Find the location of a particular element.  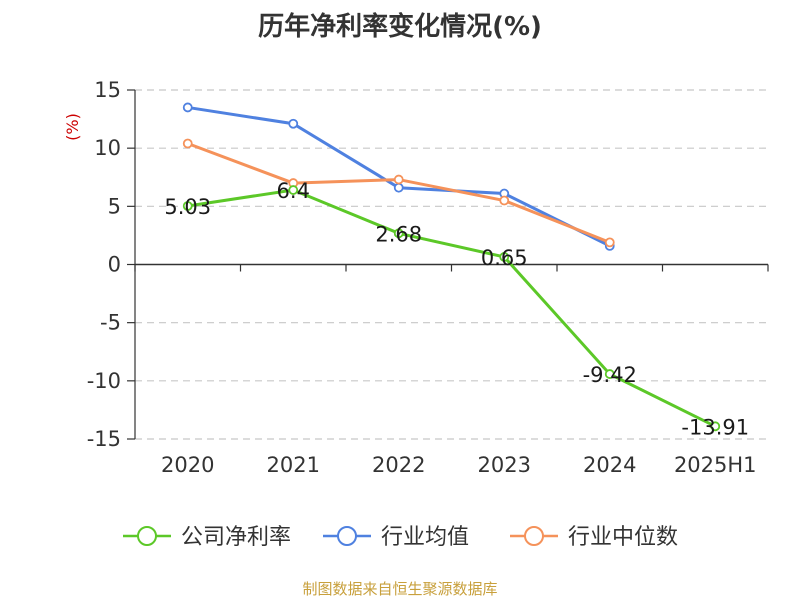

y-tick-label: -5 is located at coordinates (110, 323).